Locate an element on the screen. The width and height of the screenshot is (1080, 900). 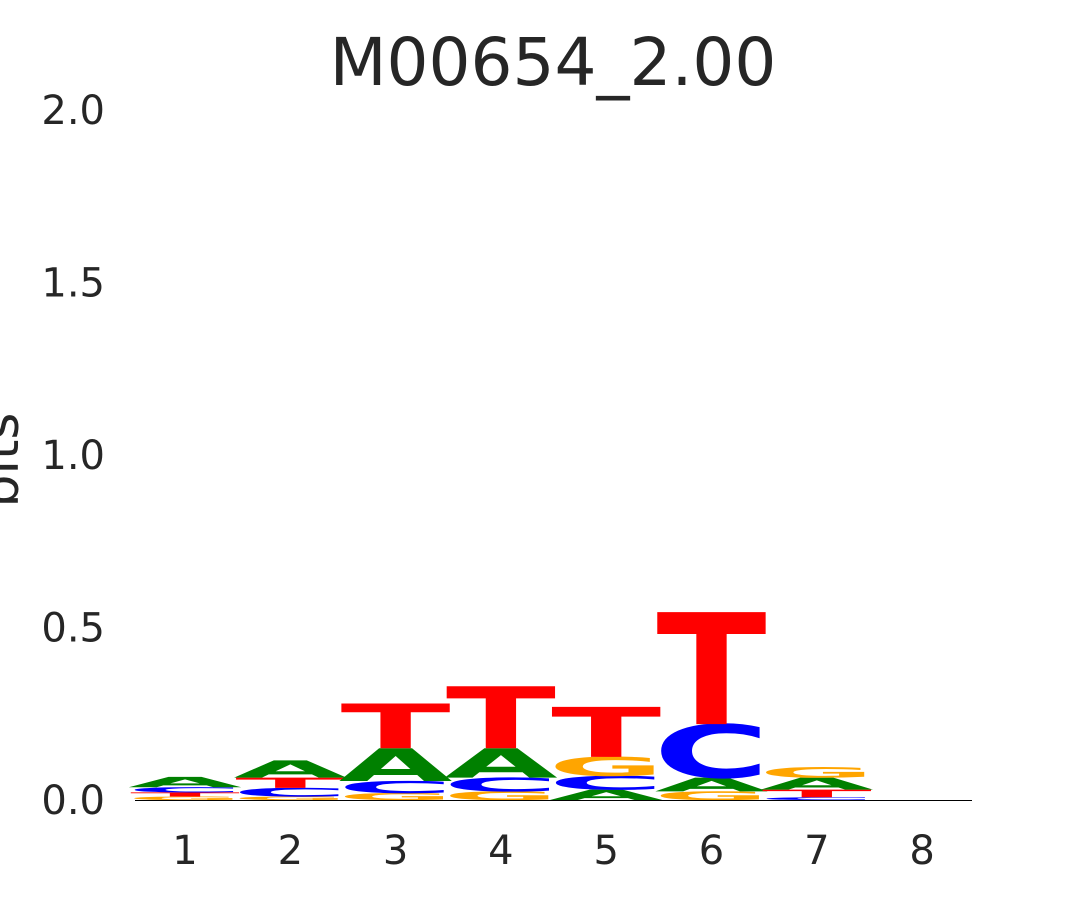
y-tick-label: 1.0 is located at coordinates (73, 456).